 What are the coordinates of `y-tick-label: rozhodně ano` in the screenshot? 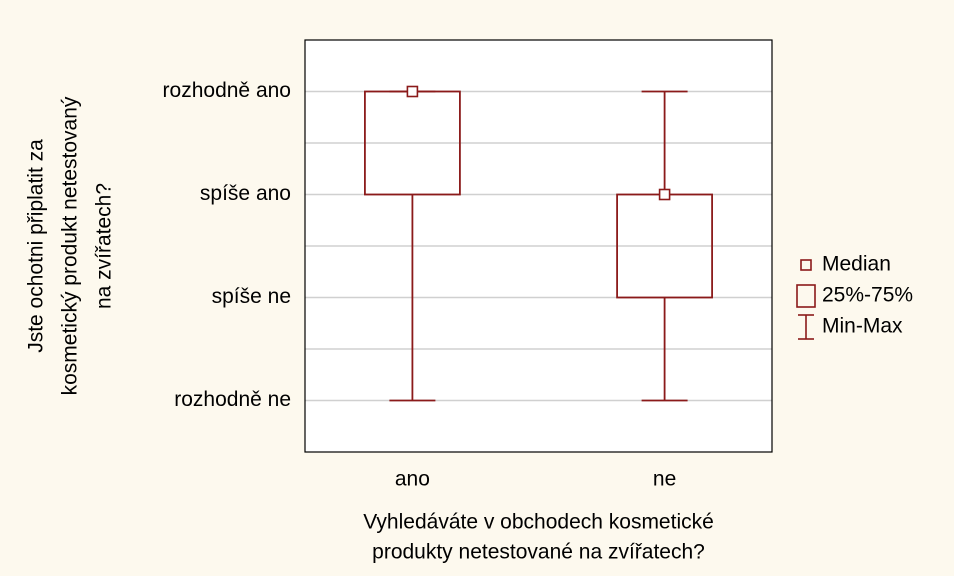 It's located at (227, 90).